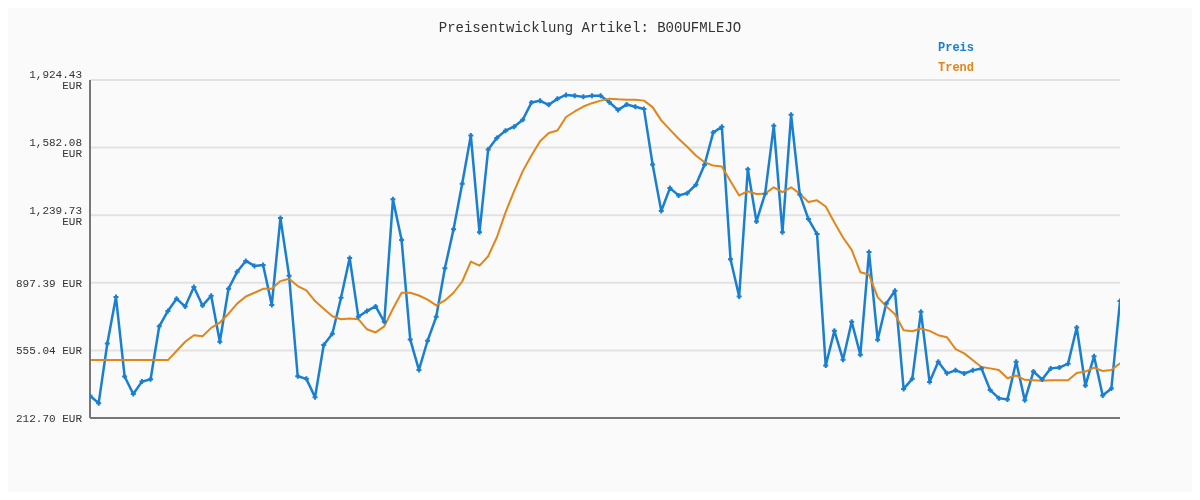  I want to click on y-tick-label: 1,582.08 EUR, so click(56, 149).